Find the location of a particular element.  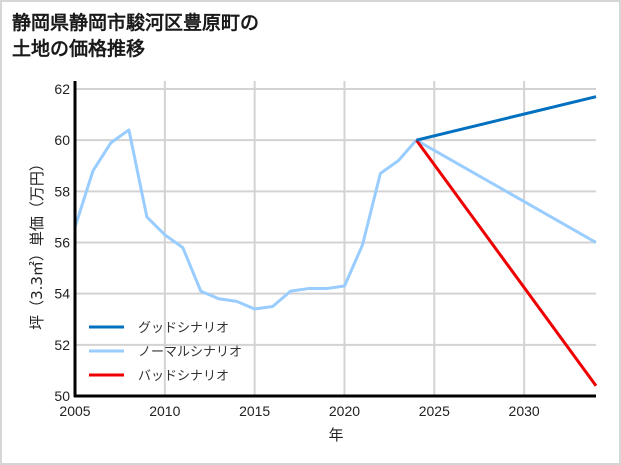

x-tick-label: 2030 is located at coordinates (524, 411).